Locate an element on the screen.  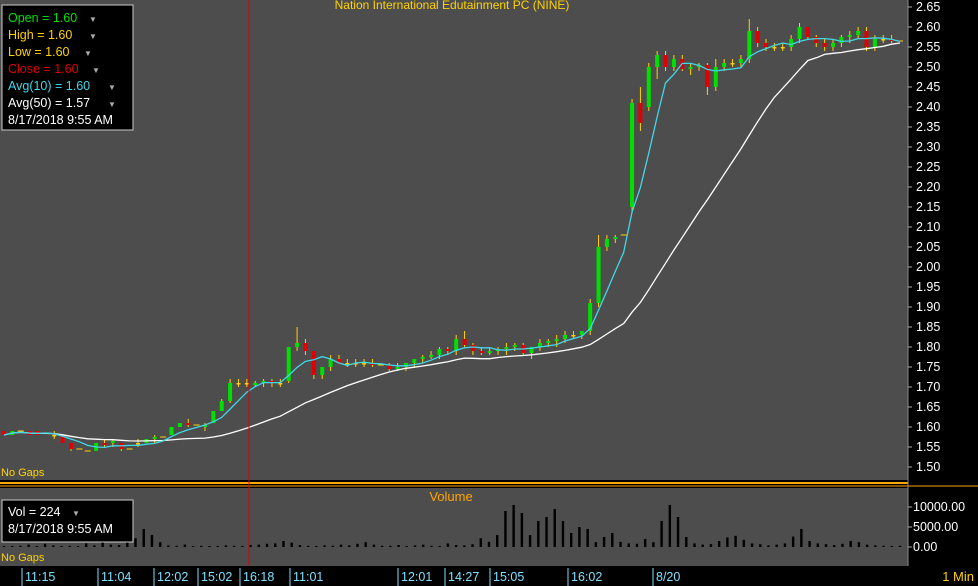
time-tick-label: 16:18 is located at coordinates (258, 577).